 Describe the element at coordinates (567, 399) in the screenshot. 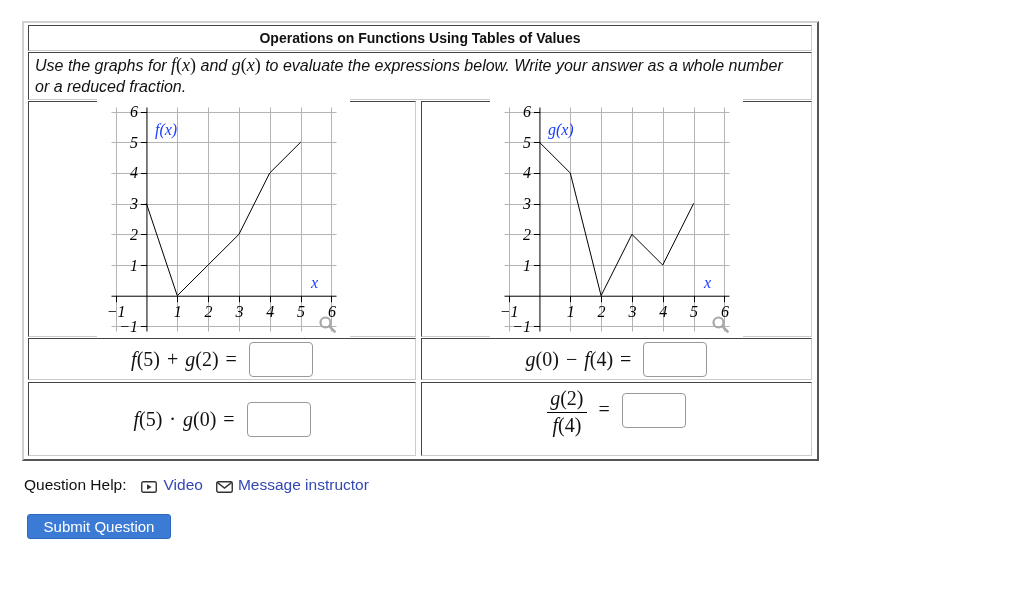

I see `text: g(2)` at that location.